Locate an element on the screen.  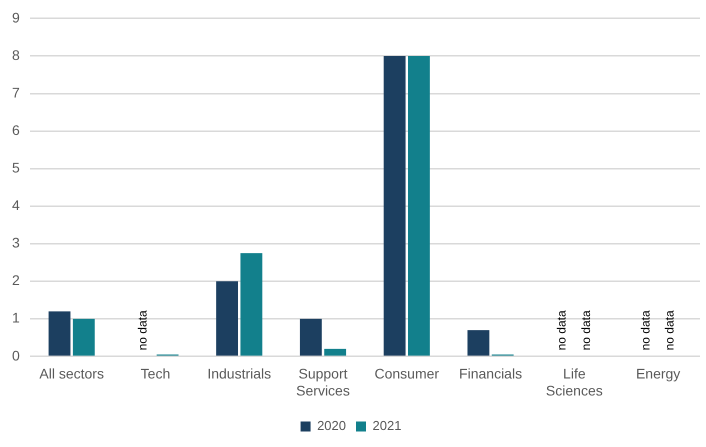
y-tick-label: 1 is located at coordinates (16, 318).